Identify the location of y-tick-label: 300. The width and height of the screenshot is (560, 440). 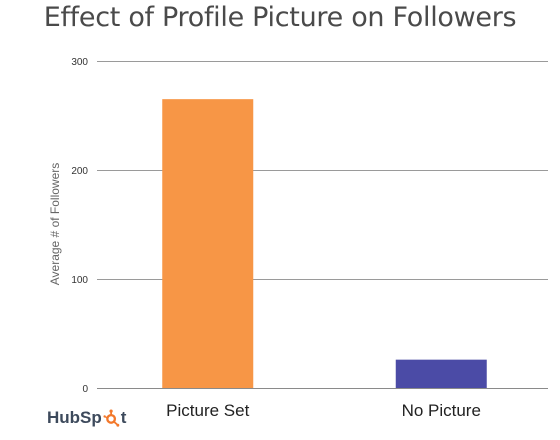
(79, 62).